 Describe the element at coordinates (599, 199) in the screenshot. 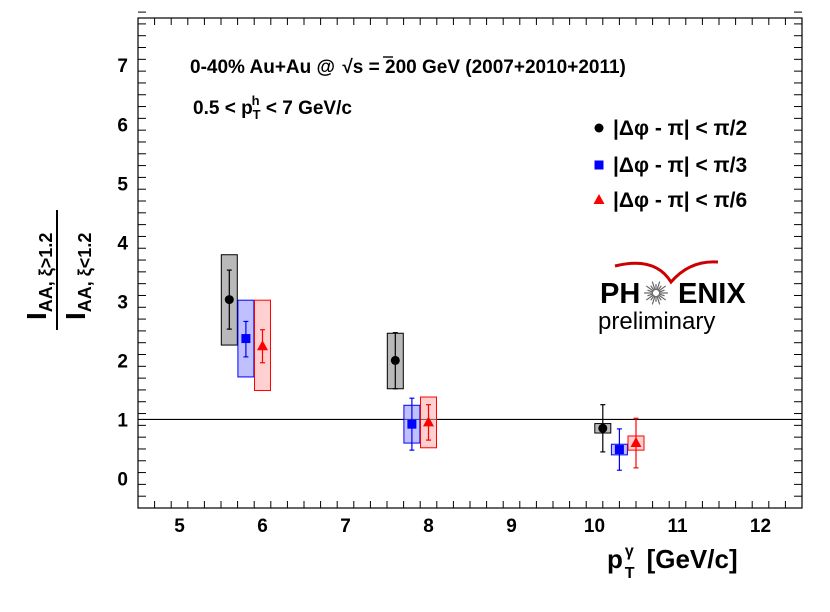

I see `legend-marker-triangle` at that location.